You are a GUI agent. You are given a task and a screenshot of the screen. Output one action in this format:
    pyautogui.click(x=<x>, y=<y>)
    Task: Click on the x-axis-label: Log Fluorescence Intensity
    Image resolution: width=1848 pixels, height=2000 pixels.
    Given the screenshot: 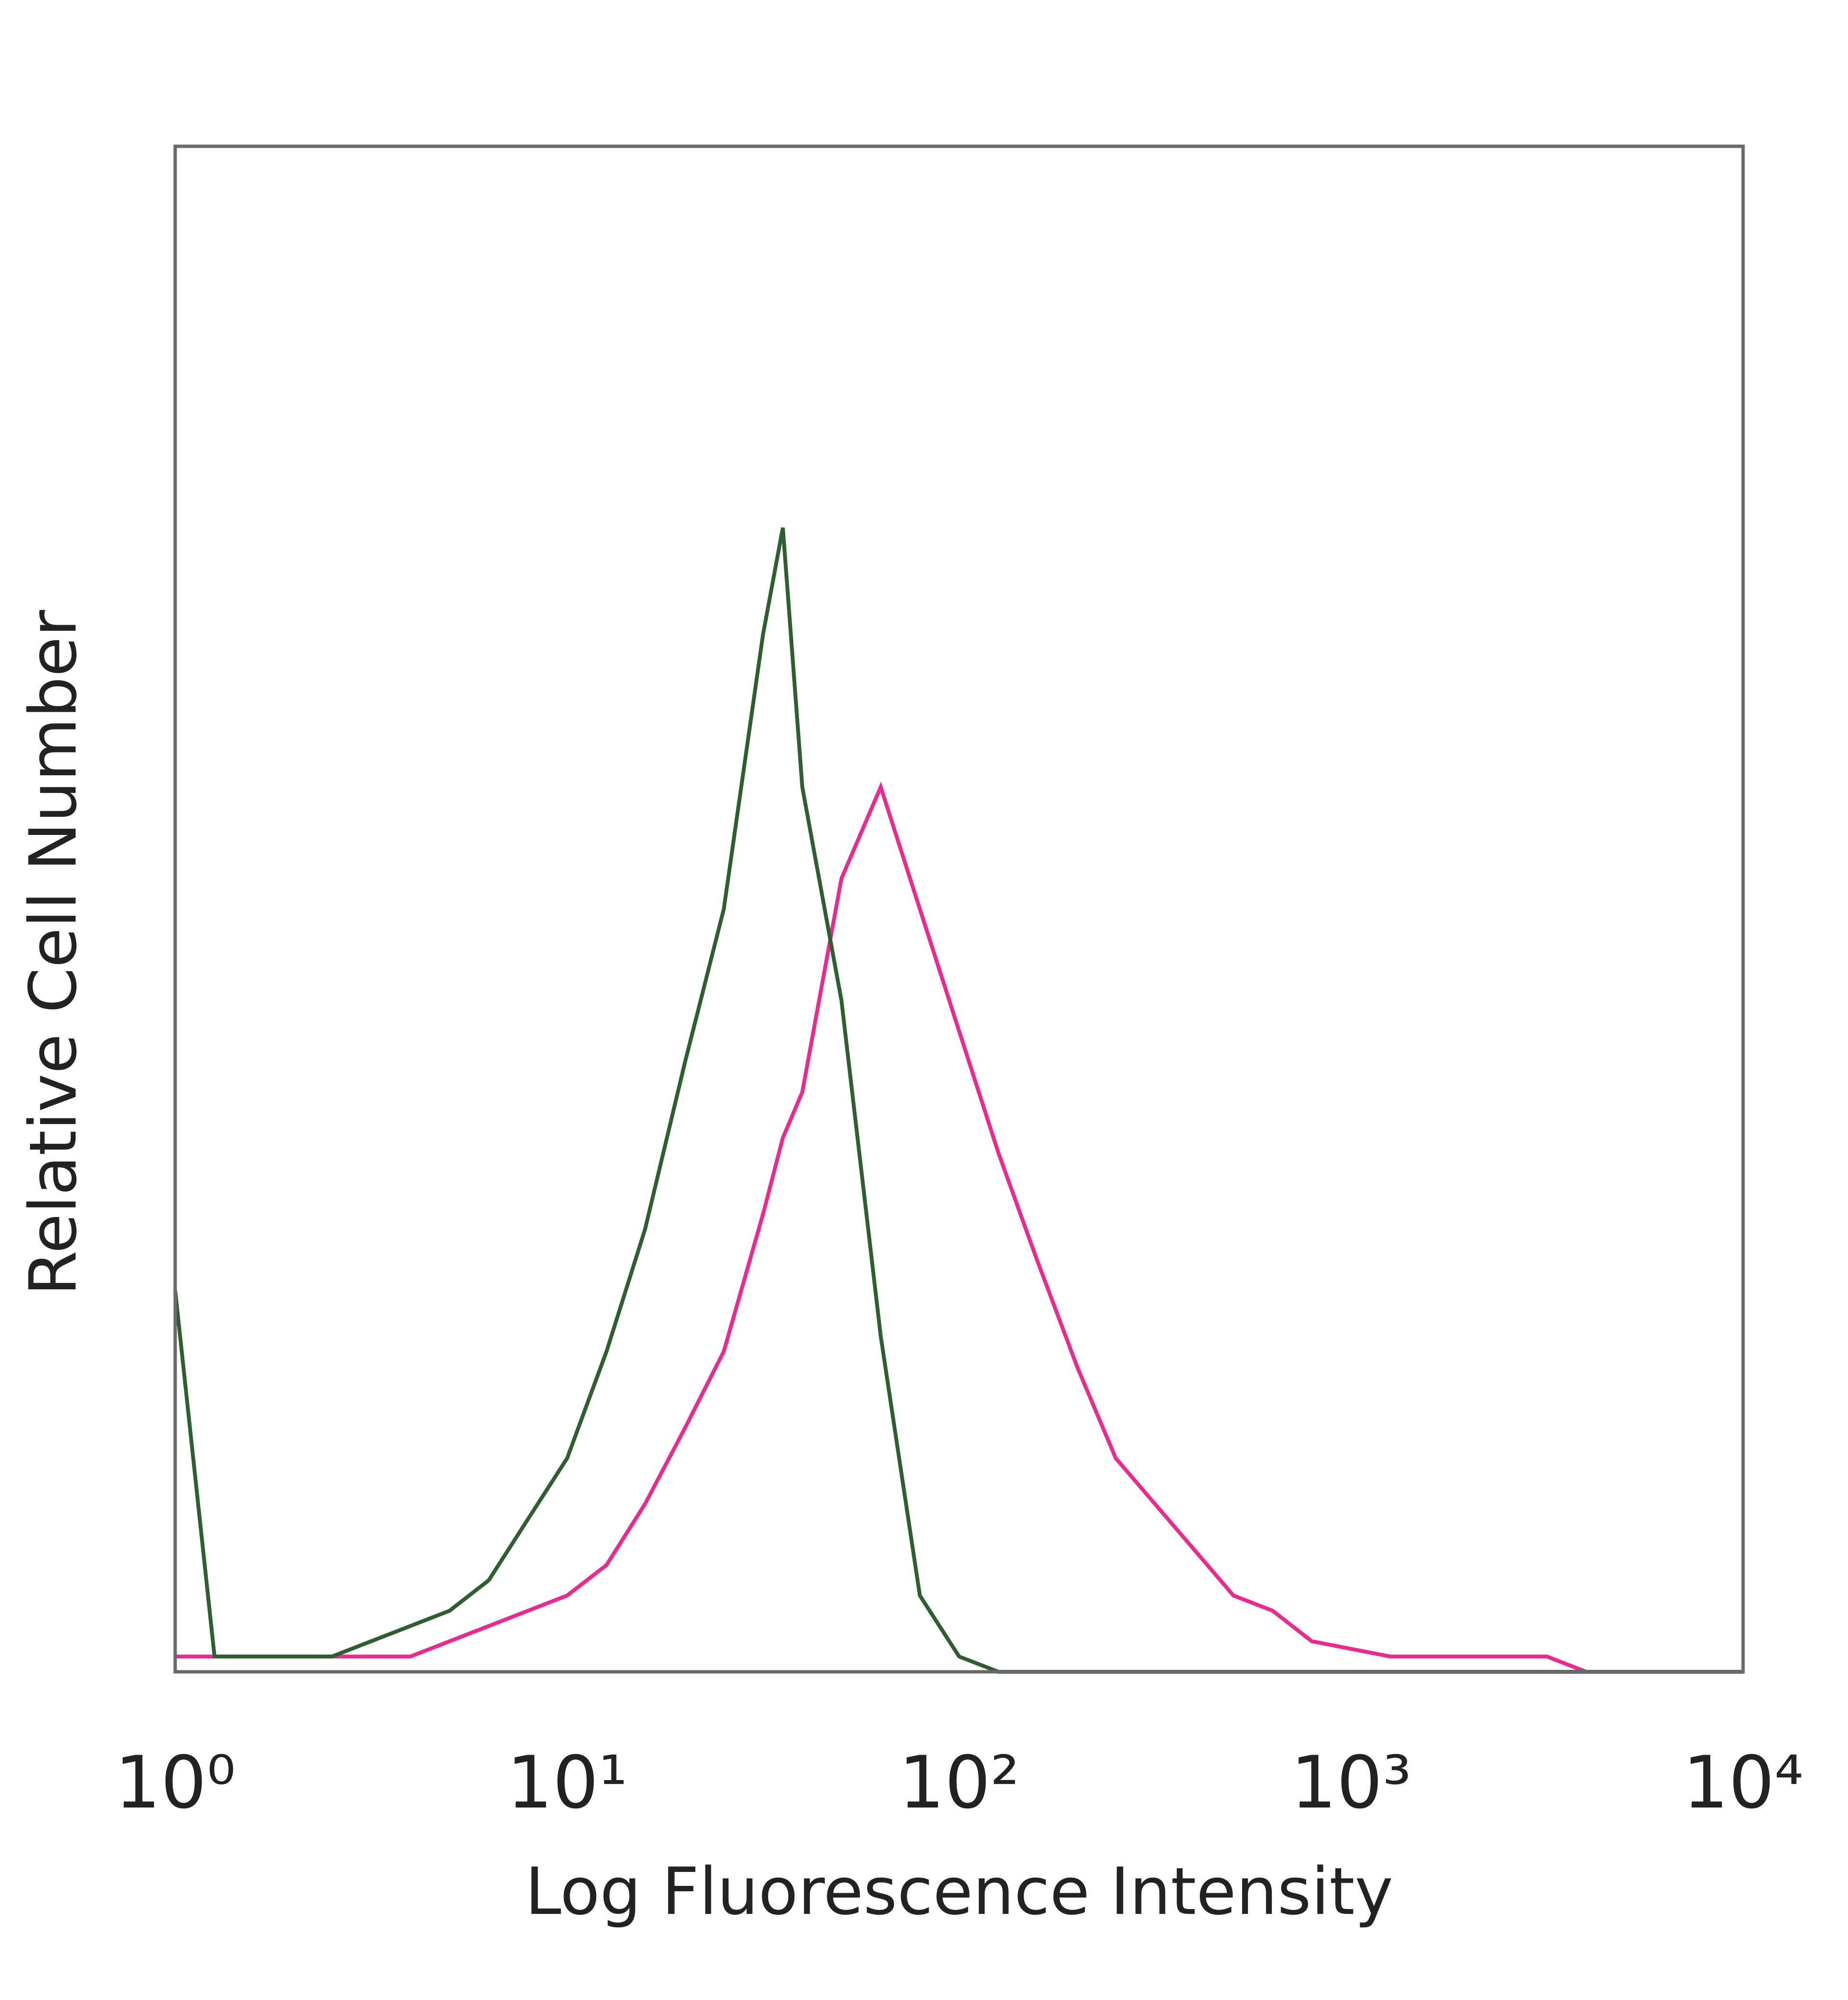 What is the action you would take?
    pyautogui.click(x=959, y=1891)
    